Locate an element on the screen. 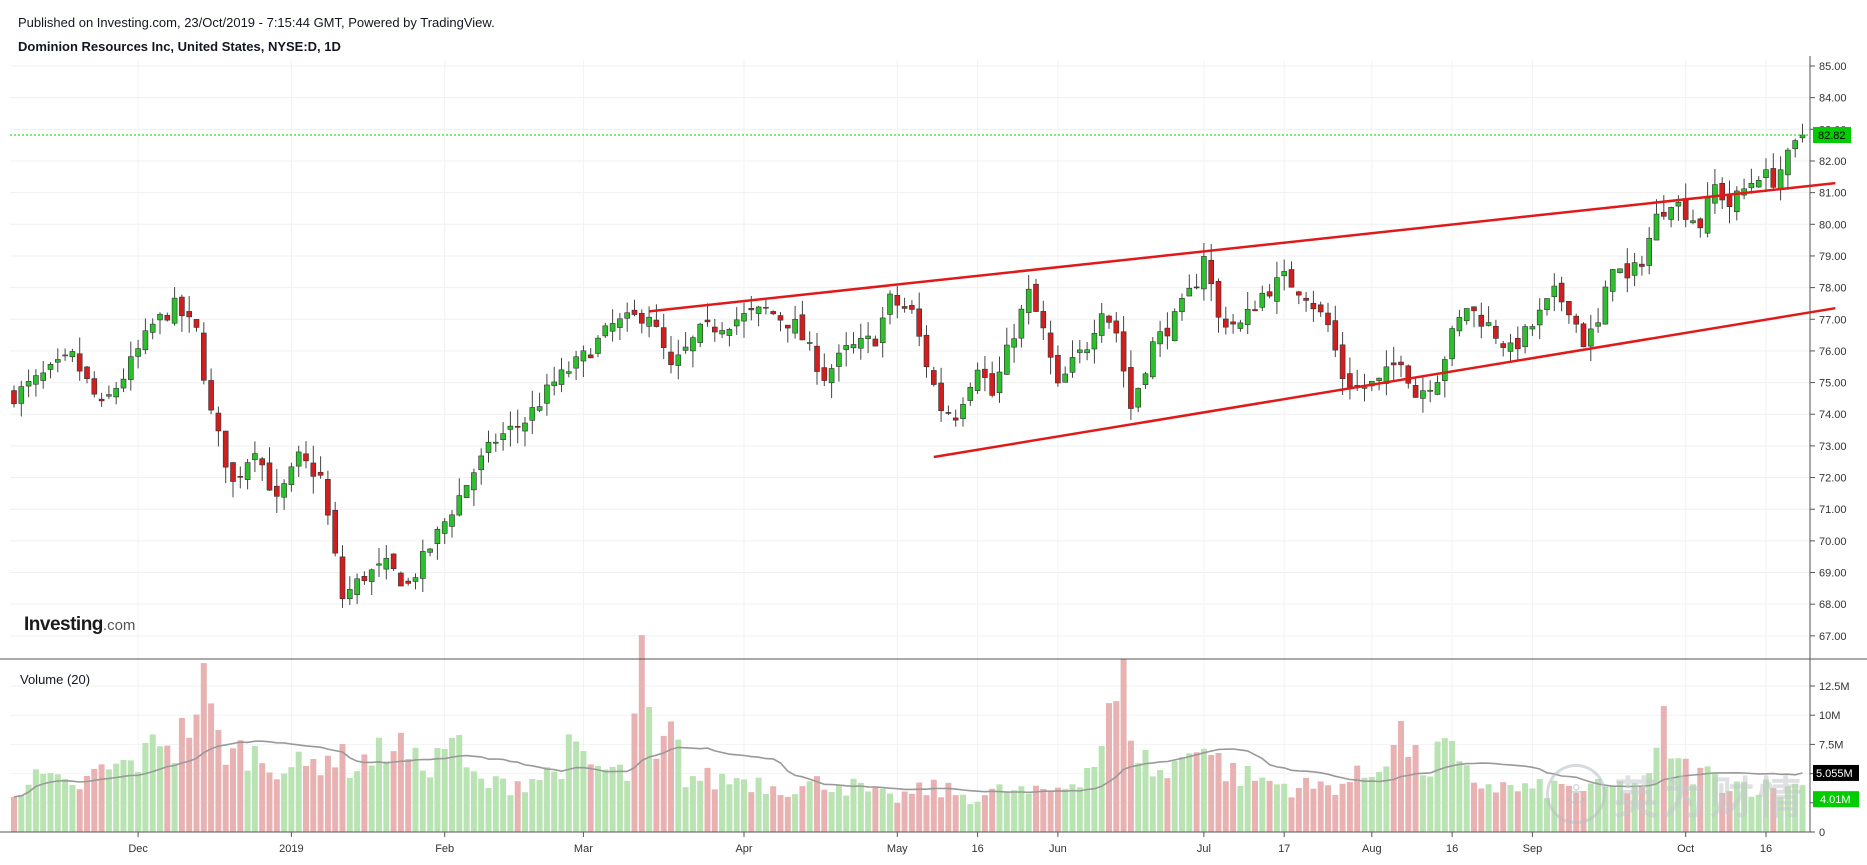 The height and width of the screenshot is (865, 1867). price-tick-label: 84.00 is located at coordinates (1833, 99).